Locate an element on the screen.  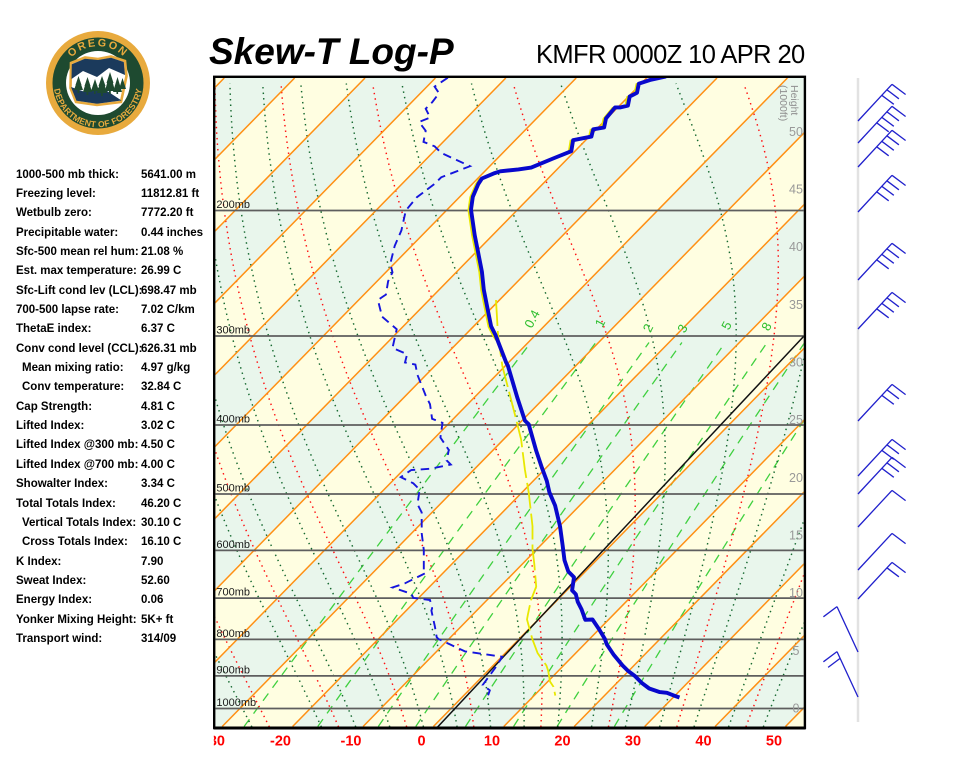
svg-text: 200mb is located at coordinates (233, 205).